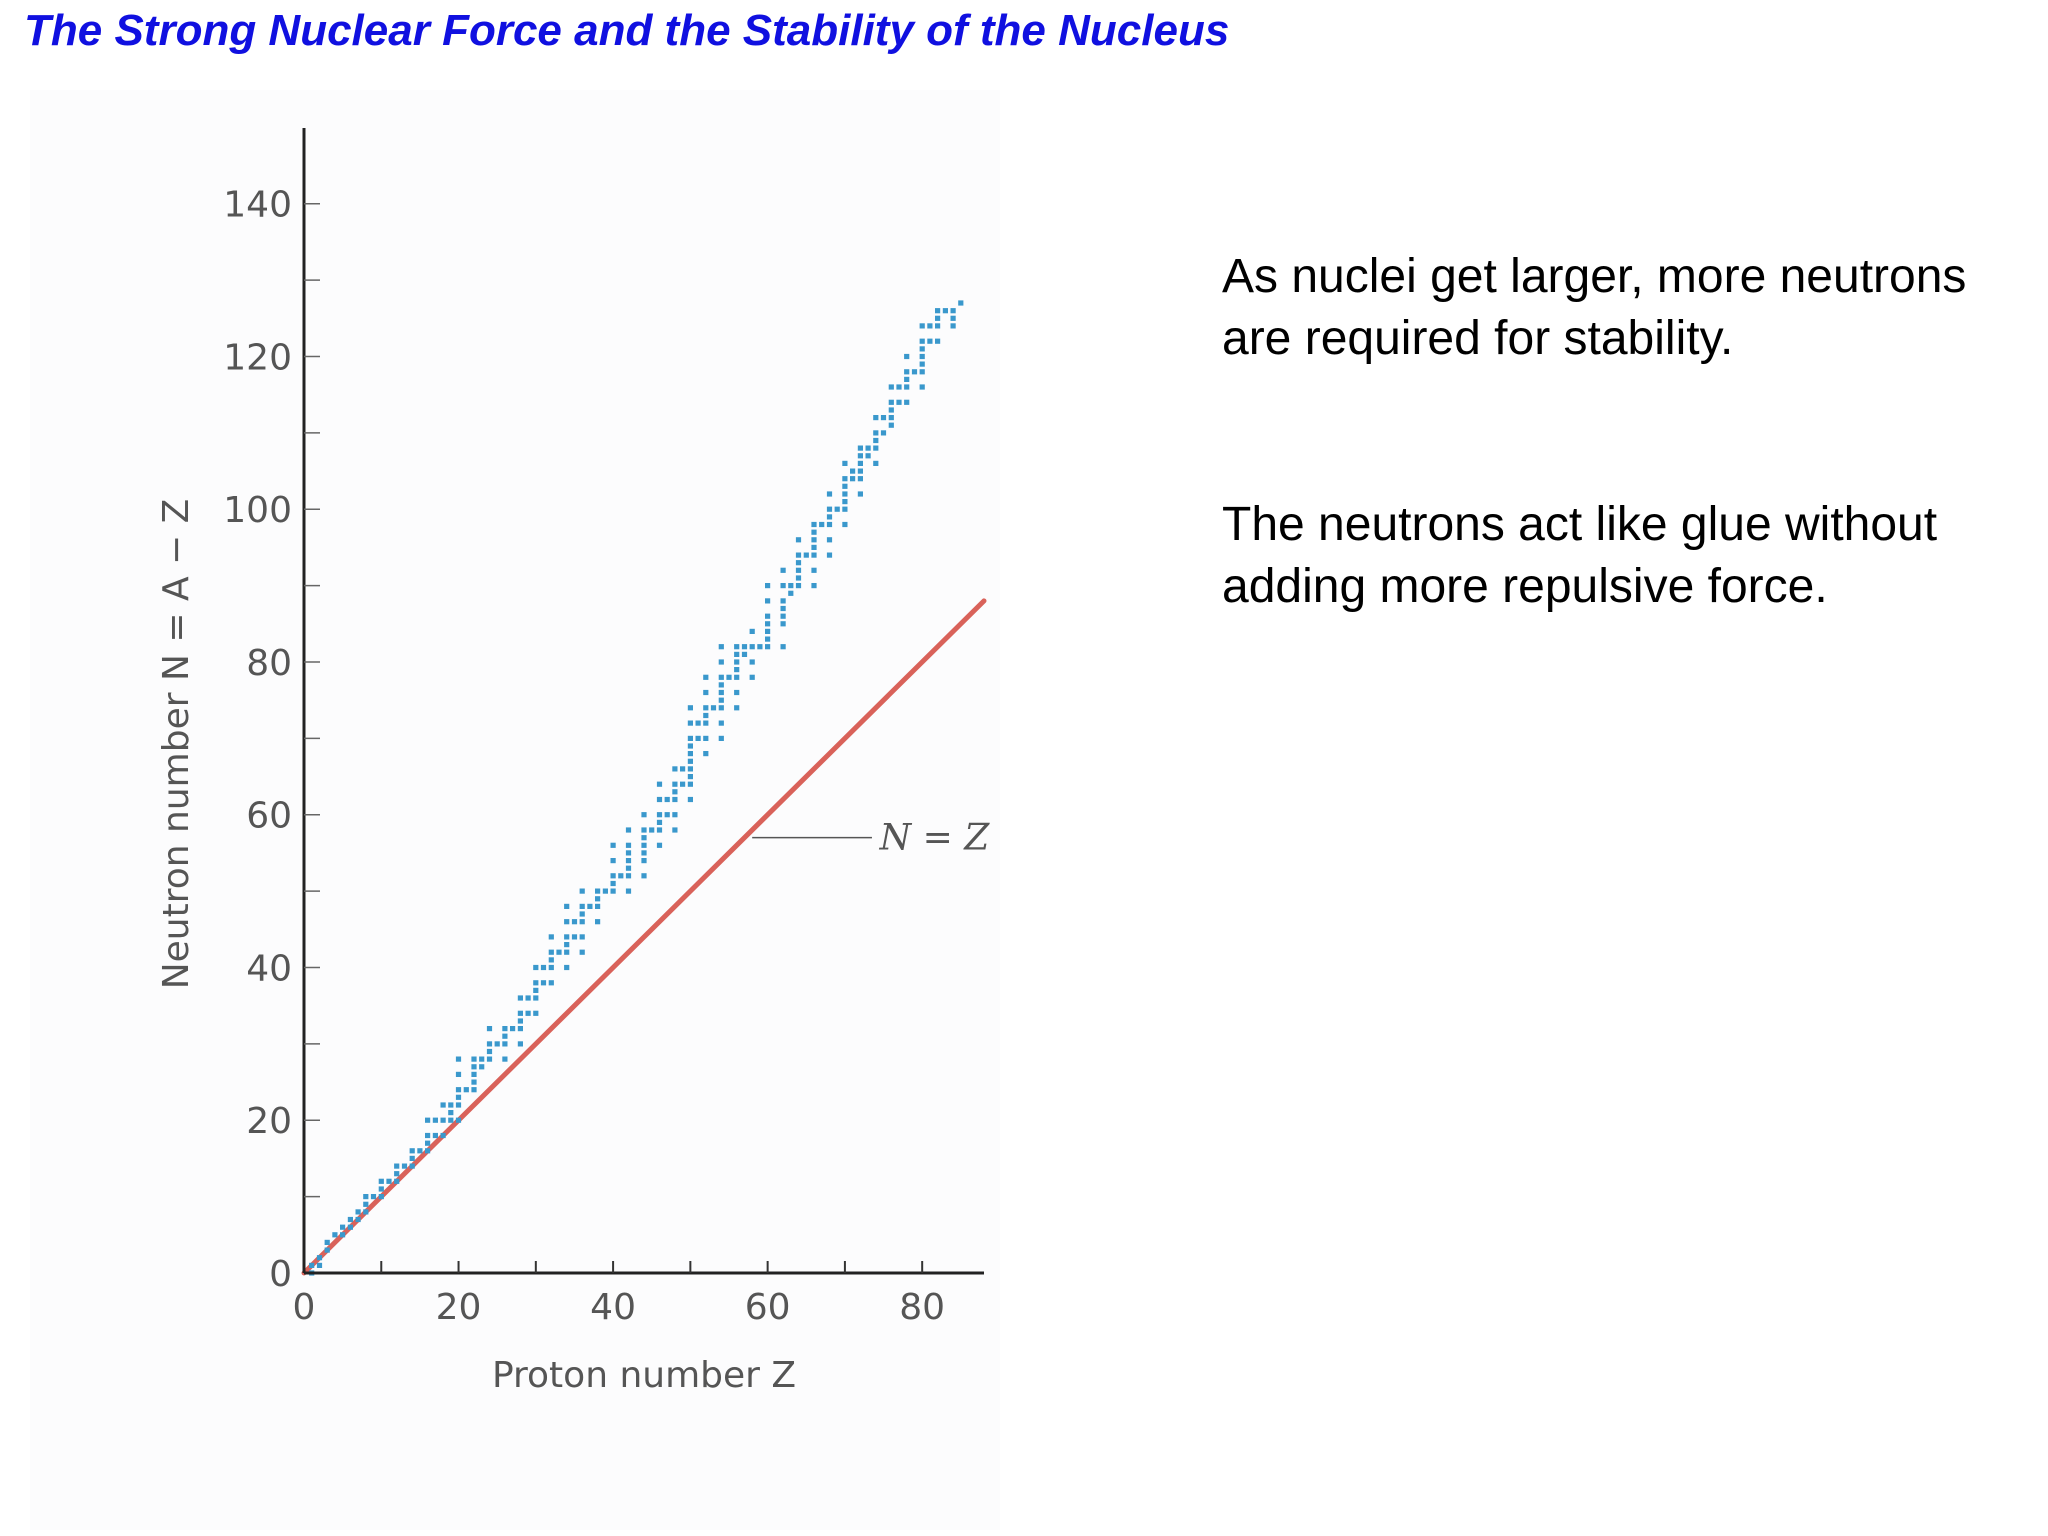 This screenshot has width=2048, height=1536. What do you see at coordinates (280, 1274) in the screenshot?
I see `y-tick-label: 0` at bounding box center [280, 1274].